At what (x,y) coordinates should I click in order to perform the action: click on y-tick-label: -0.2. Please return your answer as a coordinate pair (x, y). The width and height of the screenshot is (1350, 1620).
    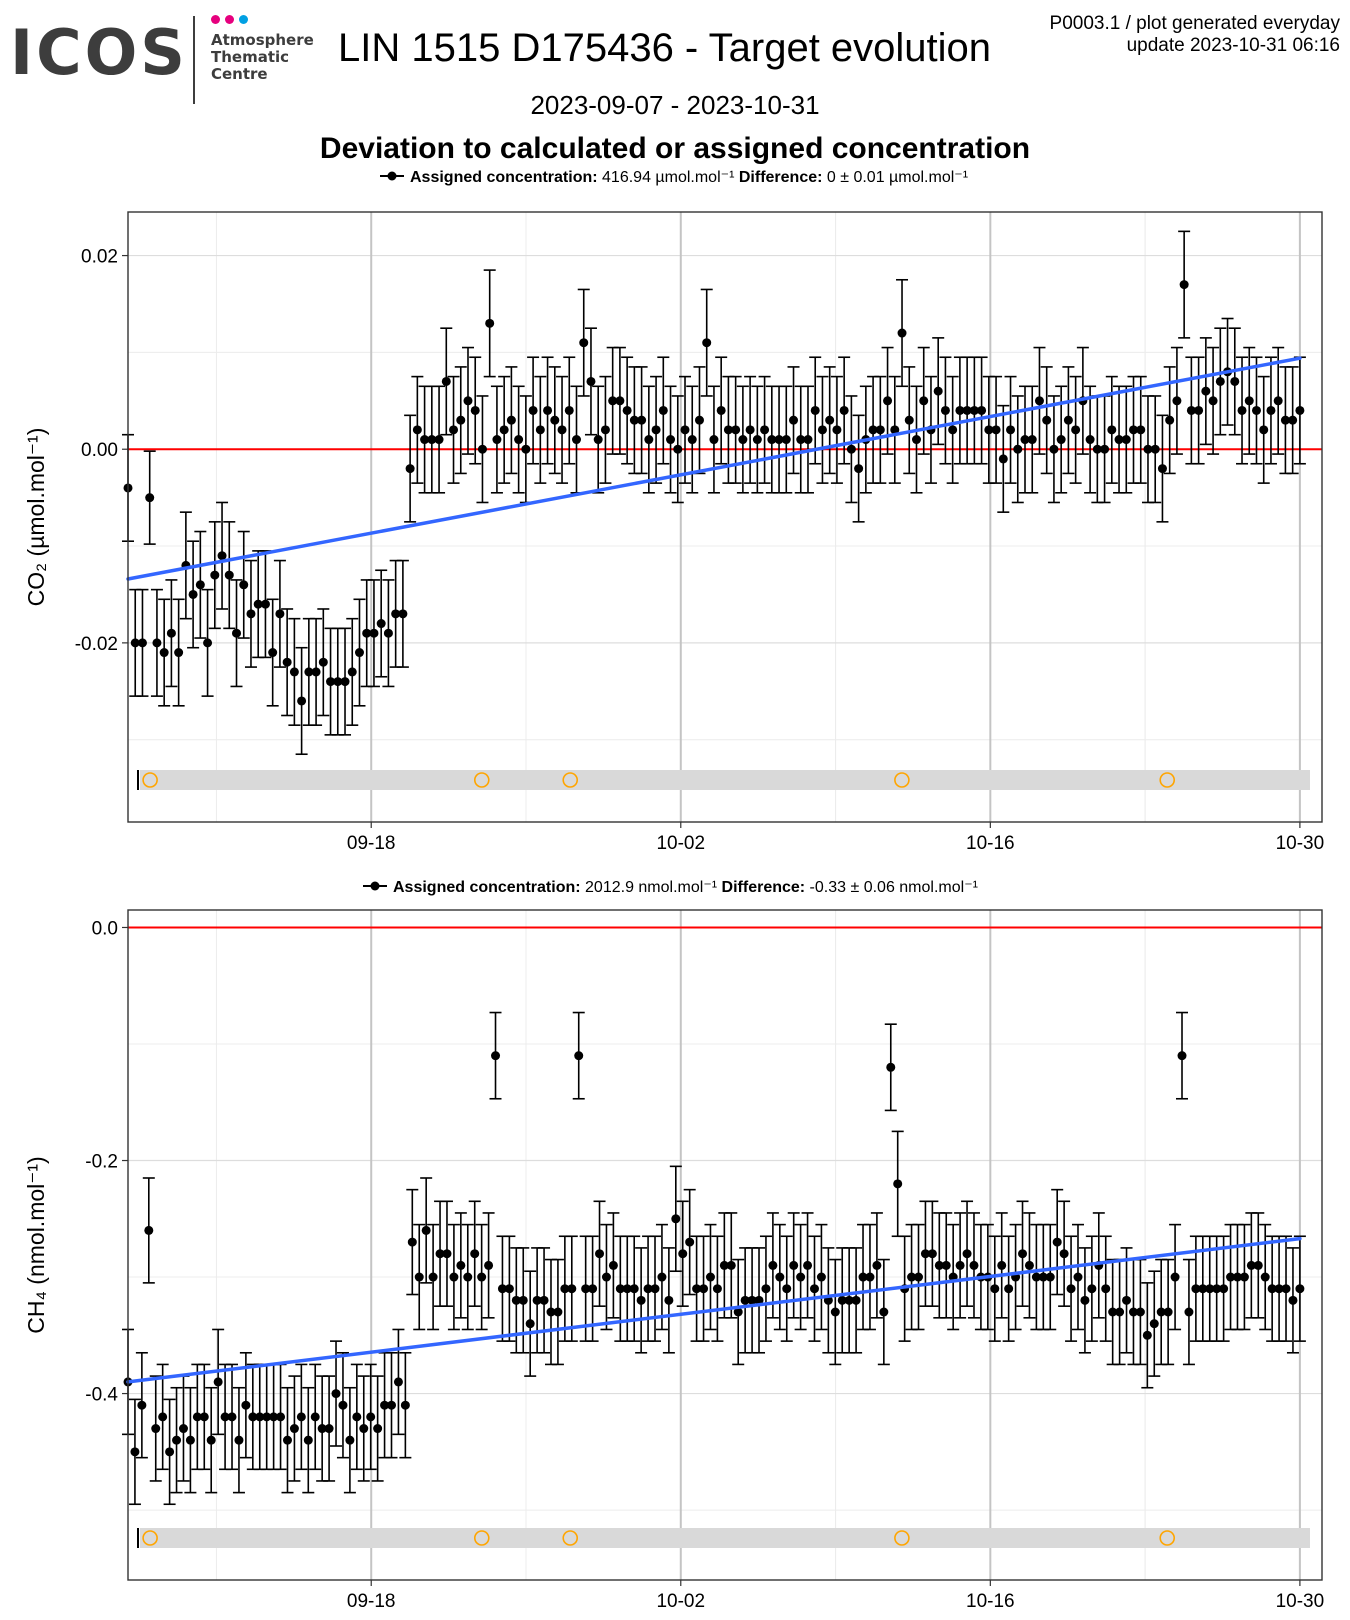
    Looking at the image, I should click on (101, 1162).